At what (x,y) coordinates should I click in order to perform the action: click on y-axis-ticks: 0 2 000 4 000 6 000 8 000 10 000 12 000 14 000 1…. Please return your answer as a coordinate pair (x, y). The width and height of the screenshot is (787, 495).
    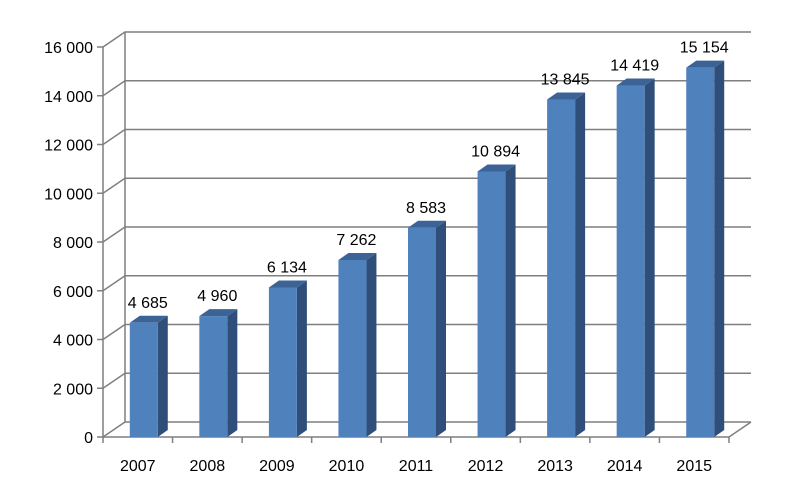
    Looking at the image, I should click on (73, 243).